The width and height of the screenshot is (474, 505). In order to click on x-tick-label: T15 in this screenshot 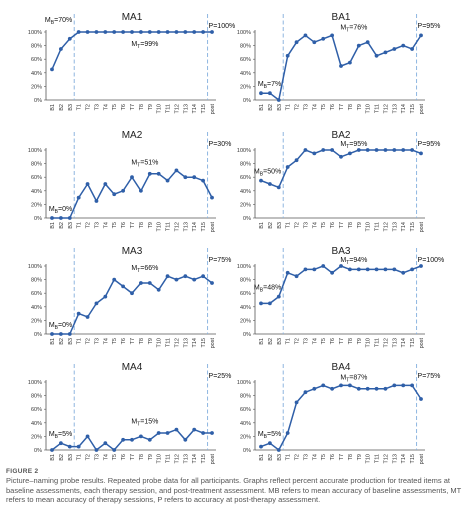, I will do `click(204, 108)`.